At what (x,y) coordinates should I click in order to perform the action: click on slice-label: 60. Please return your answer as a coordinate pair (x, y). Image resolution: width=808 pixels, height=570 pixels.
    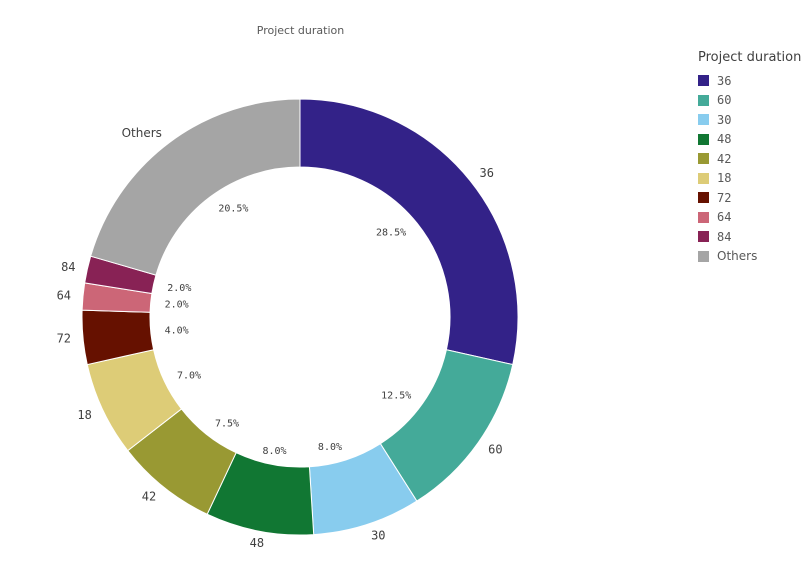
    Looking at the image, I should click on (495, 449).